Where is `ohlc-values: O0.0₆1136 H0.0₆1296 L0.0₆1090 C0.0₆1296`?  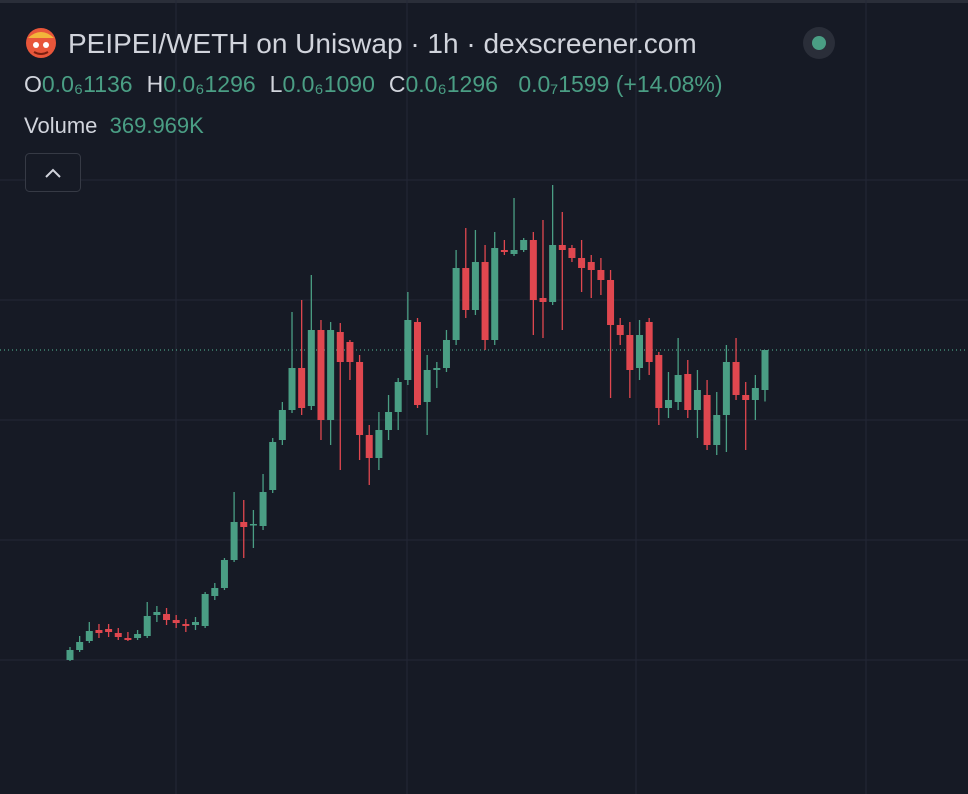
ohlc-values: O0.0₆1136 H0.0₆1296 L0.0₆1090 C0.0₆1296 is located at coordinates (268, 84).